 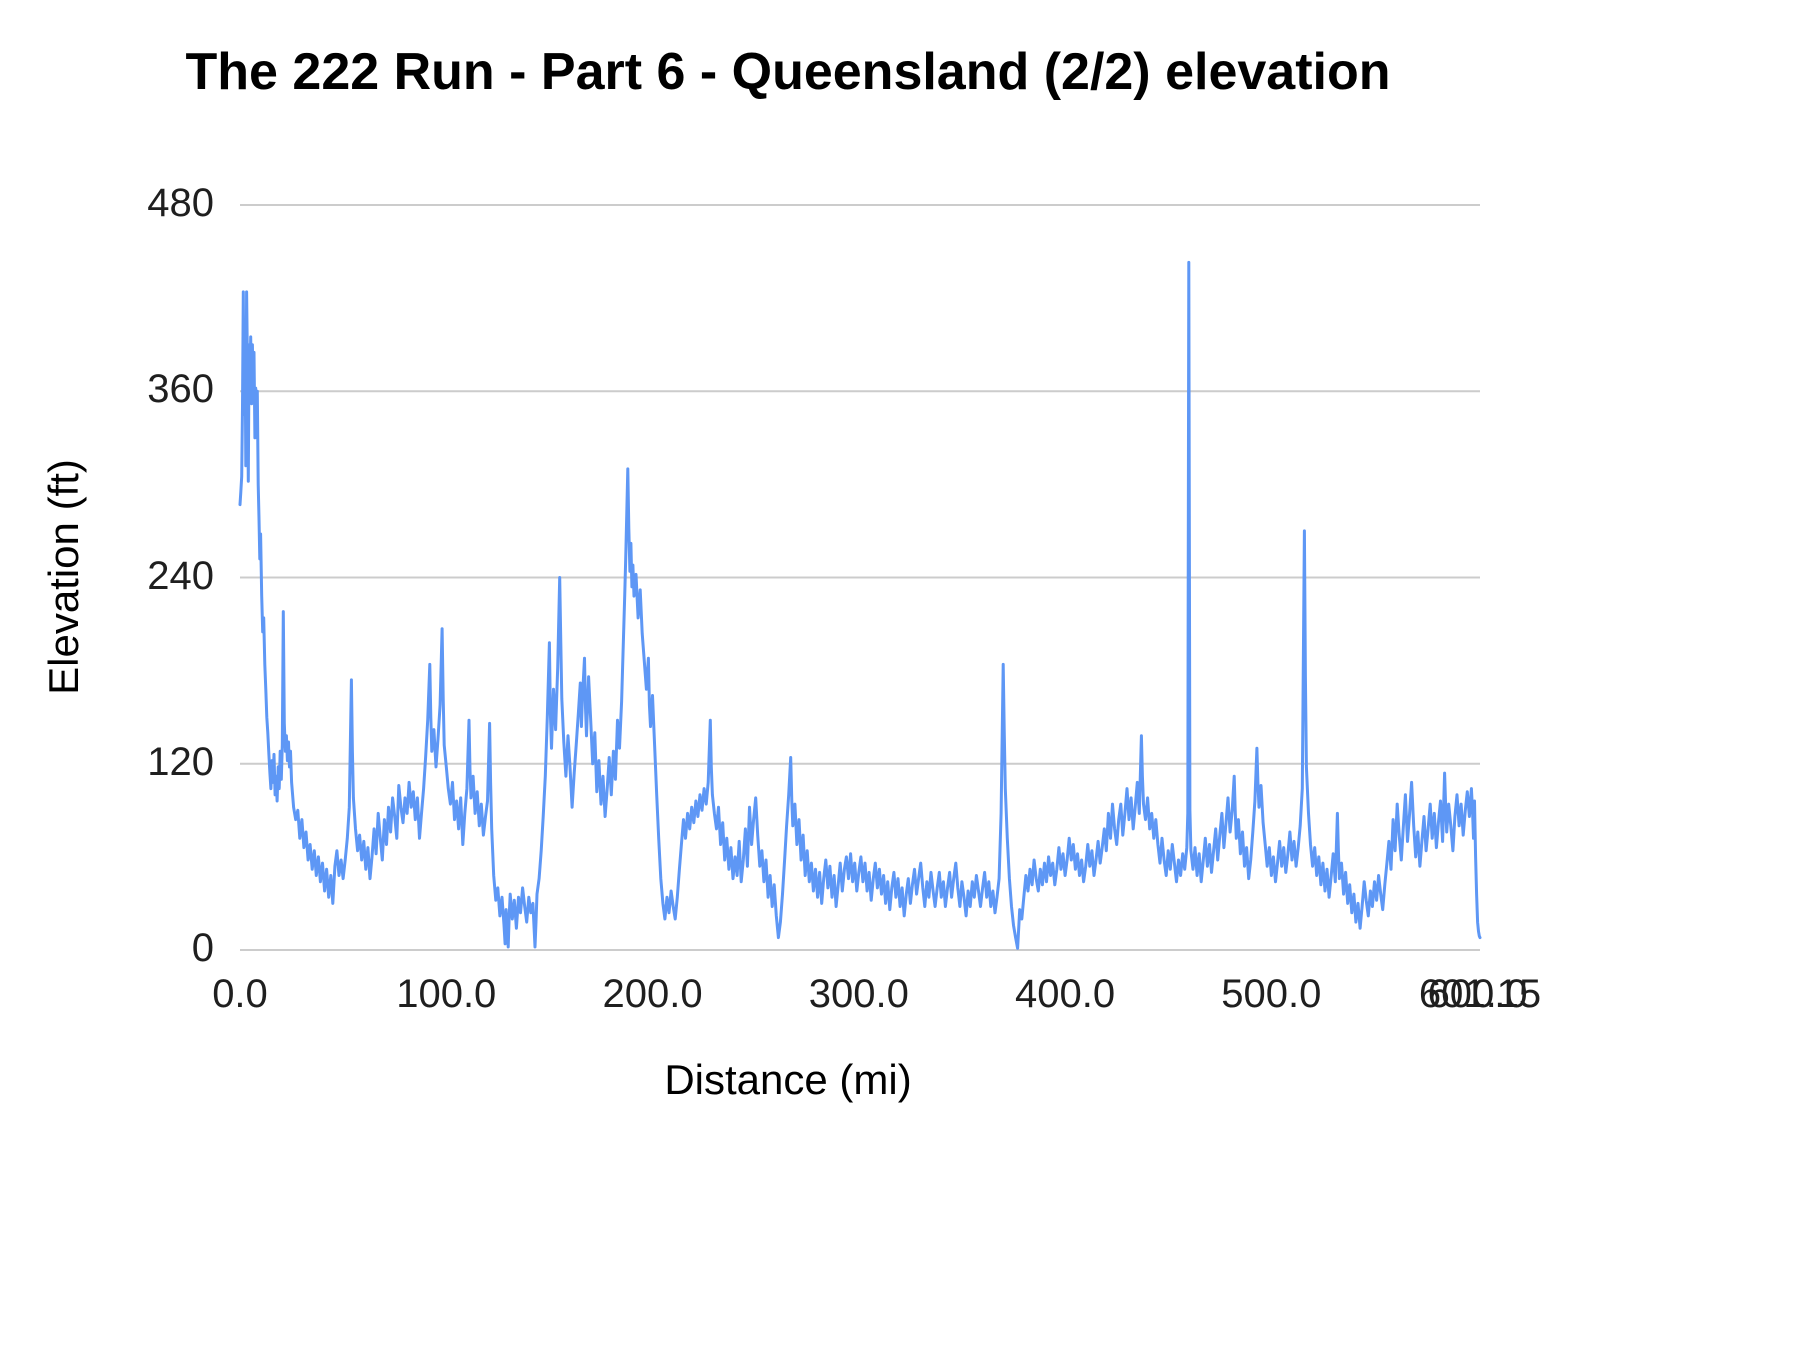 What do you see at coordinates (858, 994) in the screenshot?
I see `x-tick-label-300.0: 300.0` at bounding box center [858, 994].